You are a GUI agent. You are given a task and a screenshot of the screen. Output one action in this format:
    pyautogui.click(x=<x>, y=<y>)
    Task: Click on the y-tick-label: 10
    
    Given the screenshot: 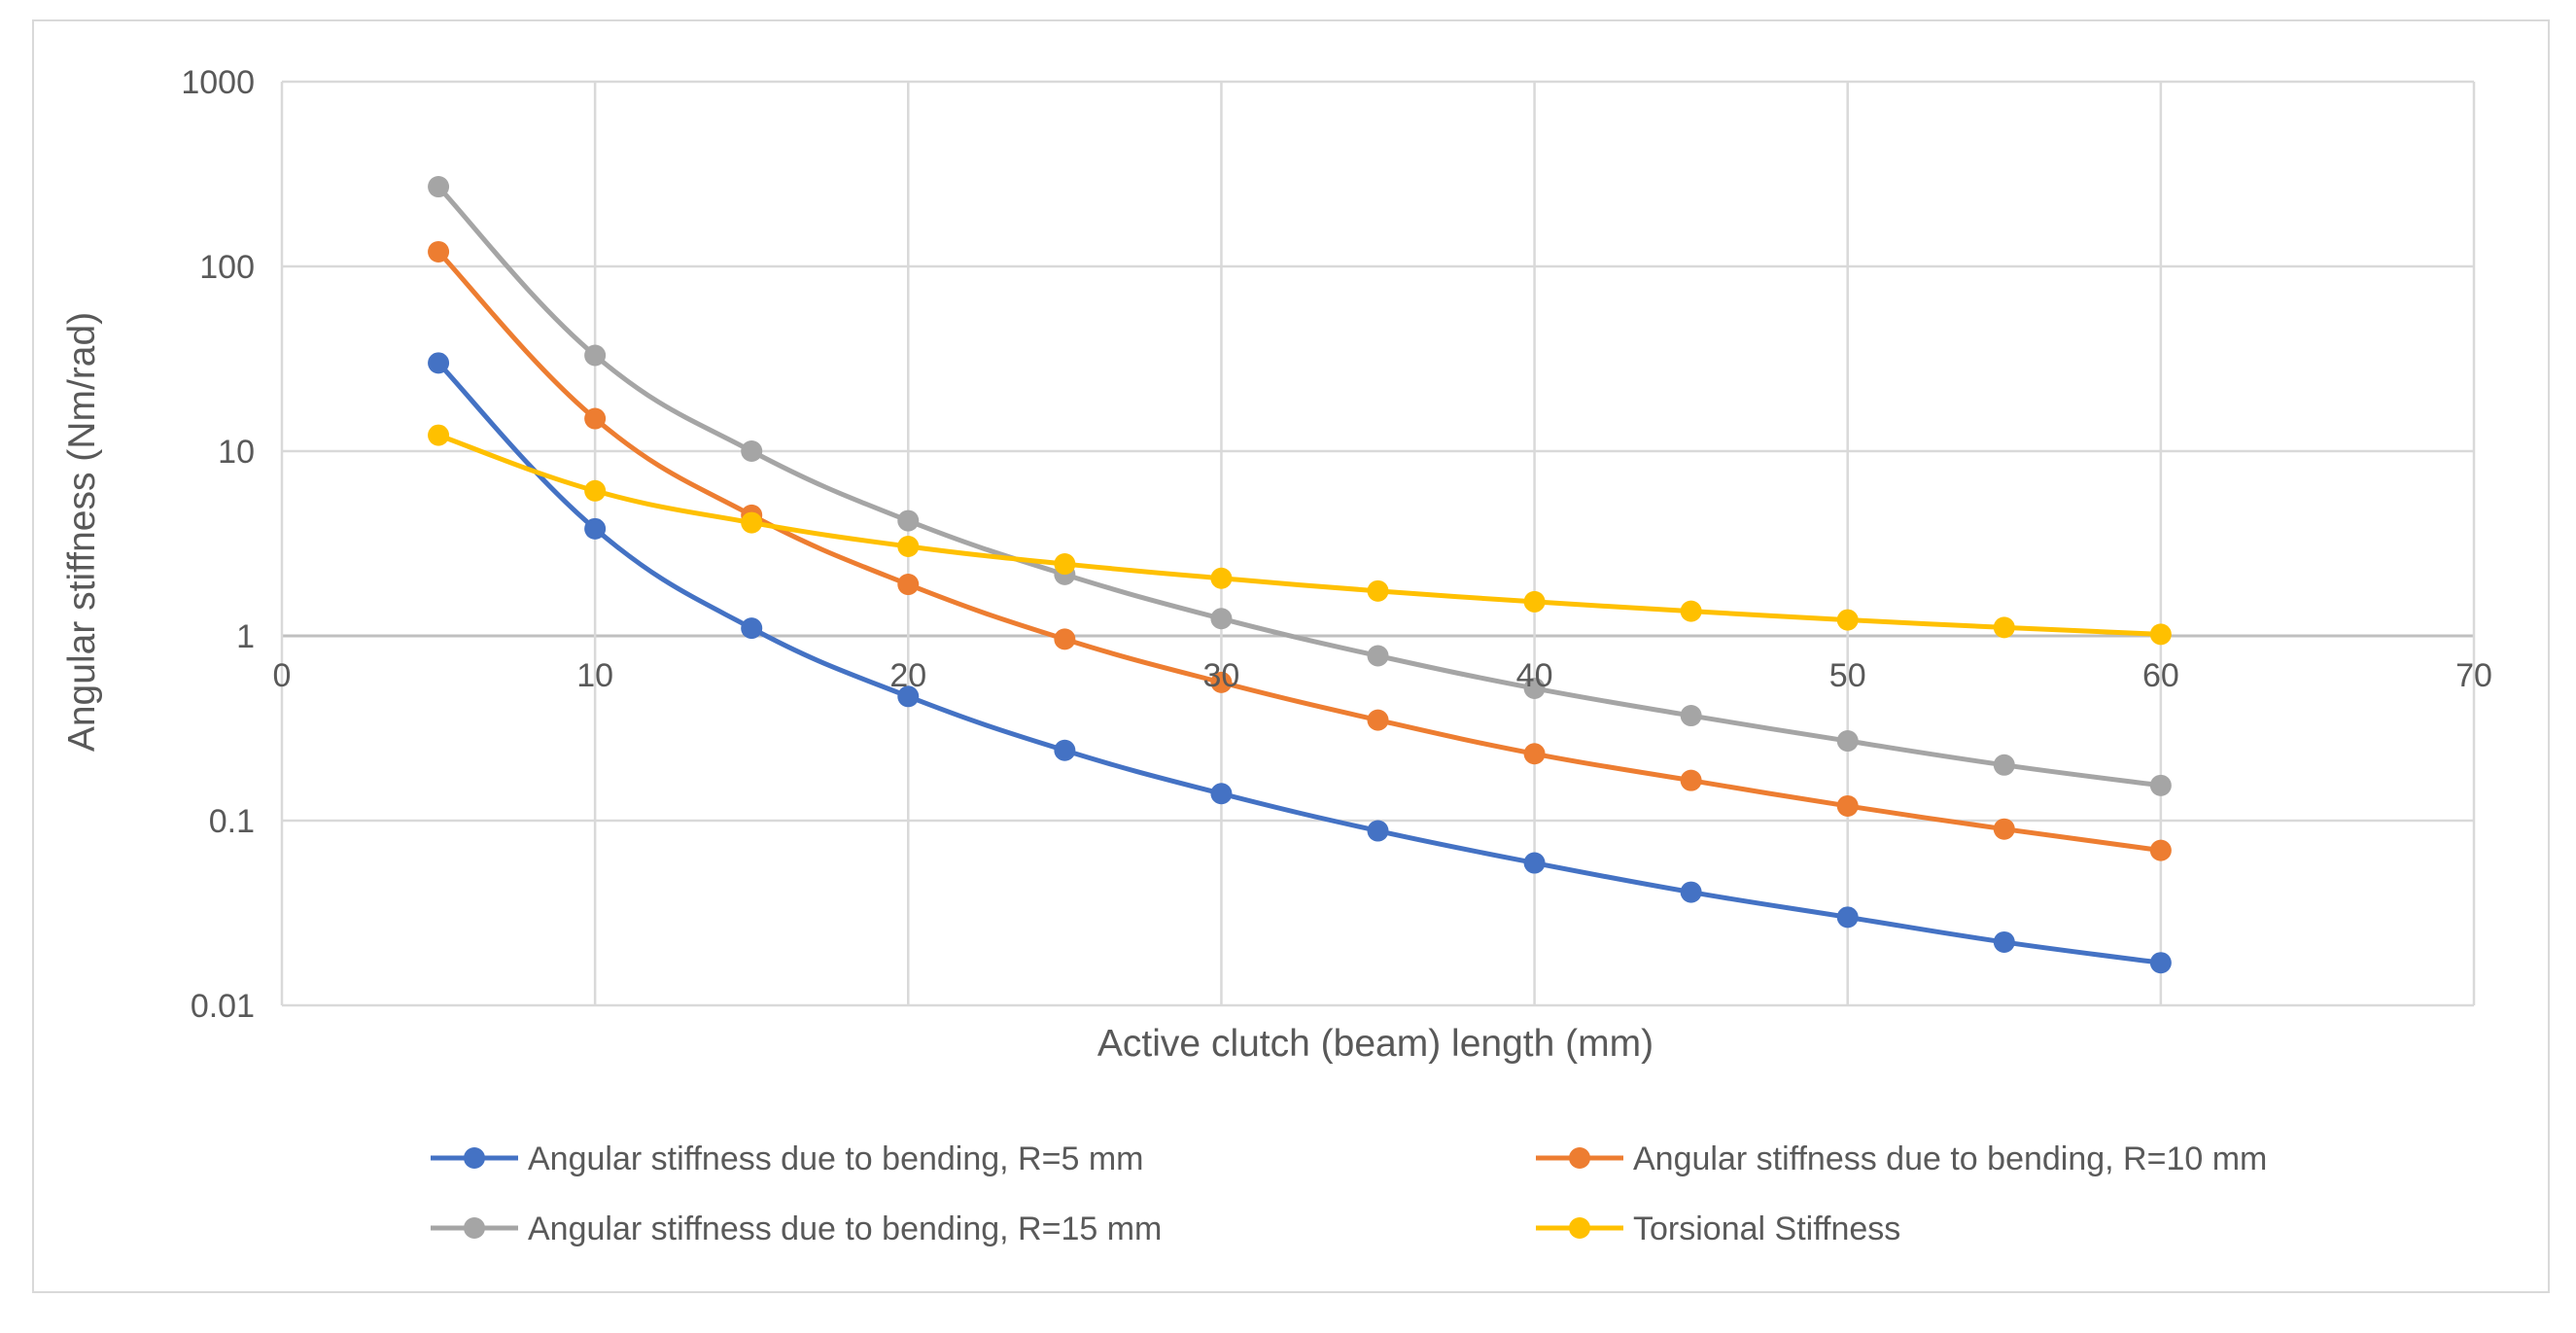 What is the action you would take?
    pyautogui.click(x=237, y=452)
    